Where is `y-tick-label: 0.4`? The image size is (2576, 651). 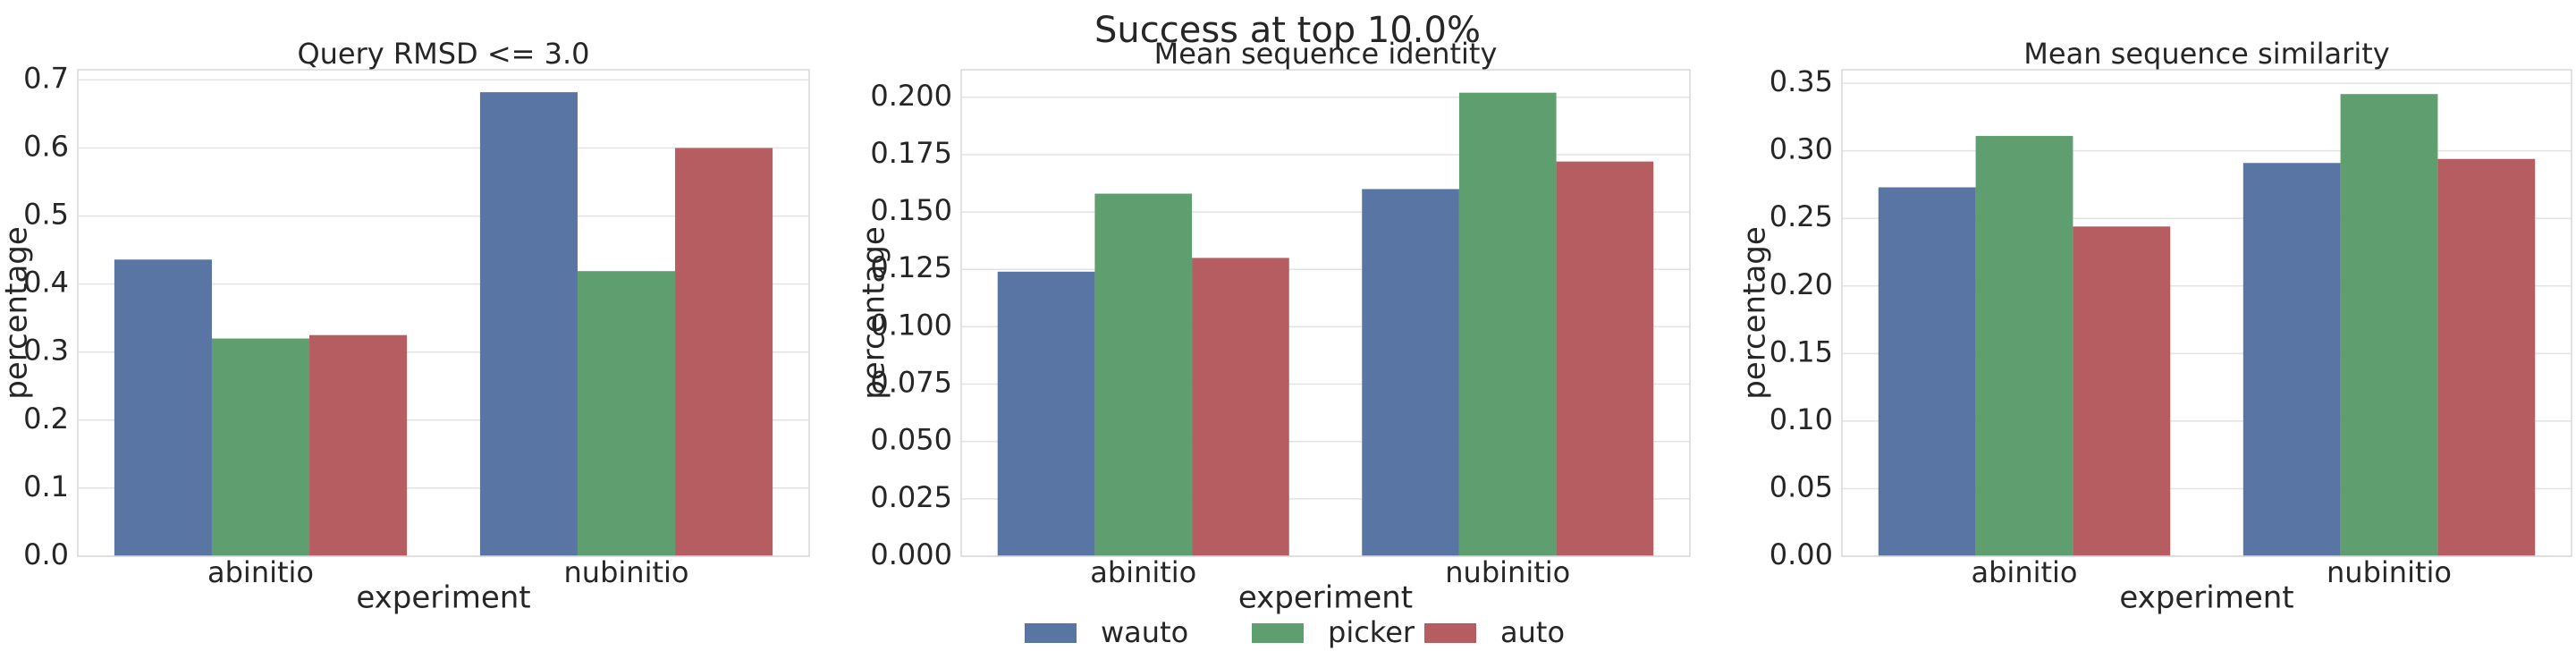 y-tick-label: 0.4 is located at coordinates (46, 283).